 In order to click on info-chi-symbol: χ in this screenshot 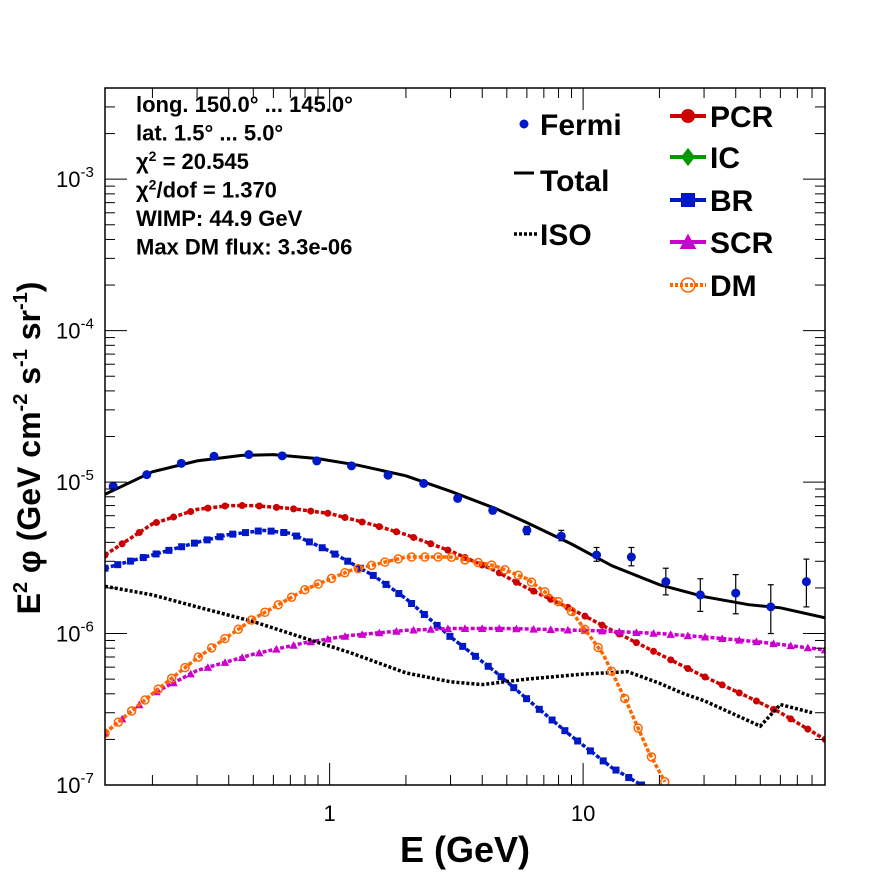, I will do `click(142, 190)`.